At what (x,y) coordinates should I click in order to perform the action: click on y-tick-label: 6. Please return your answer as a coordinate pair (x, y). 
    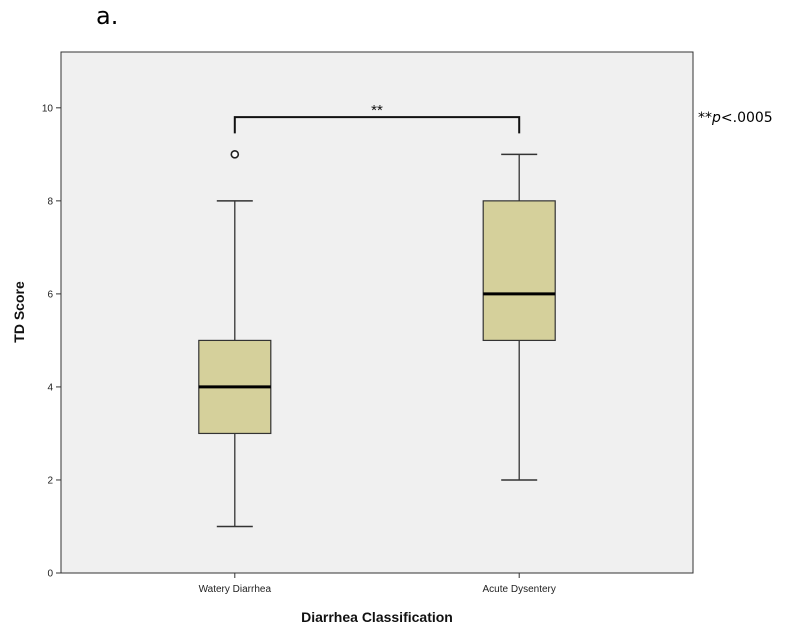
    Looking at the image, I should click on (50, 294).